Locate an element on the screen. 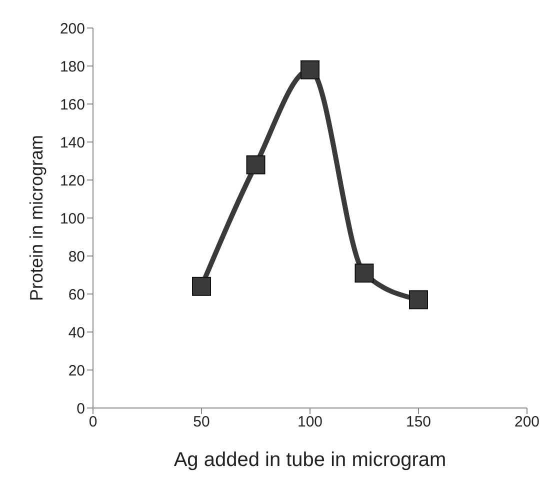 The height and width of the screenshot is (485, 560). x-tick-label: 100 is located at coordinates (310, 422).